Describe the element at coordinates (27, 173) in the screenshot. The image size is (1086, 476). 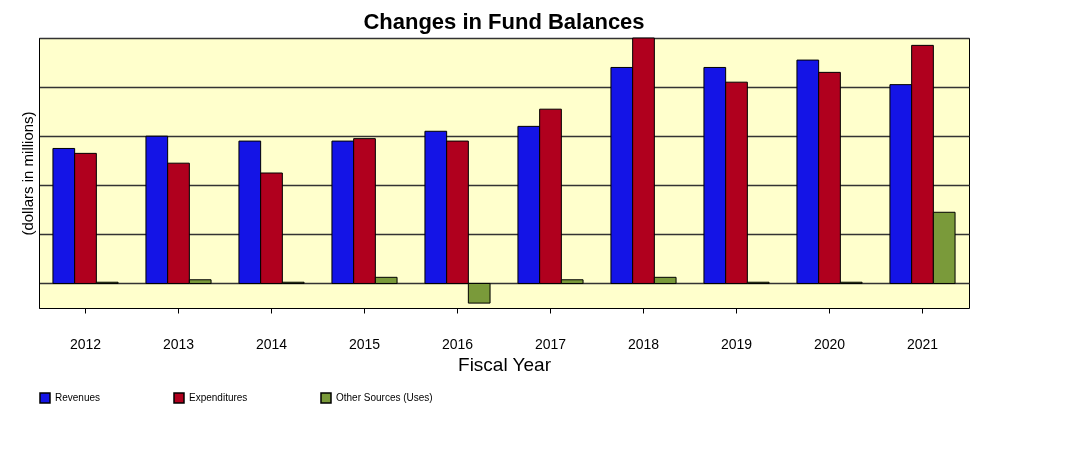
I see `y-axis-title: (dollars in millions)` at that location.